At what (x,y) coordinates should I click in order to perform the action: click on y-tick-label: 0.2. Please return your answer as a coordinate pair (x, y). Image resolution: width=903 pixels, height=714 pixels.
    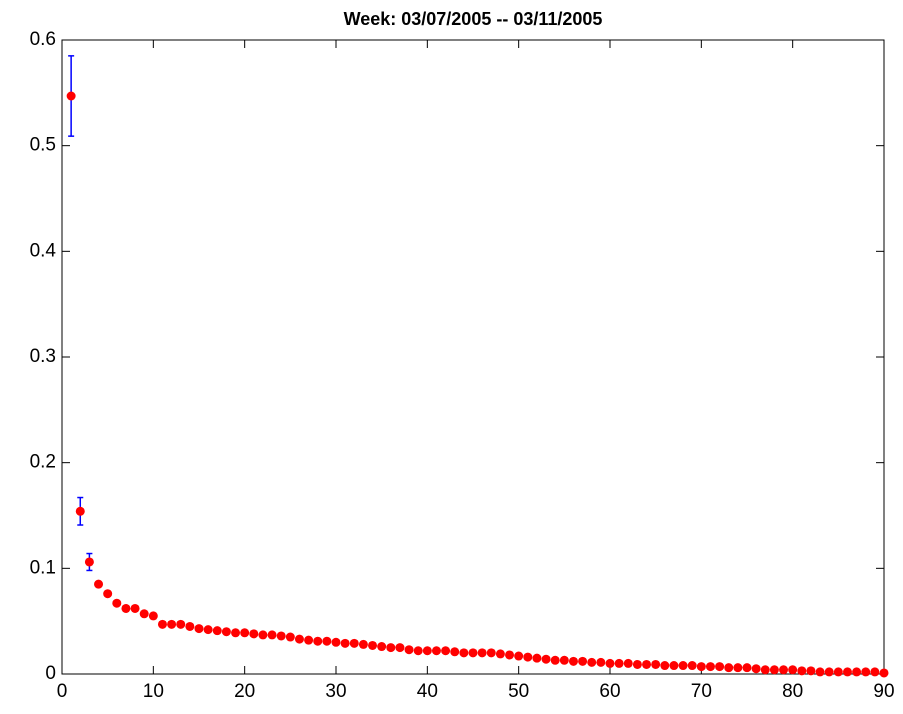
    Looking at the image, I should click on (43, 462).